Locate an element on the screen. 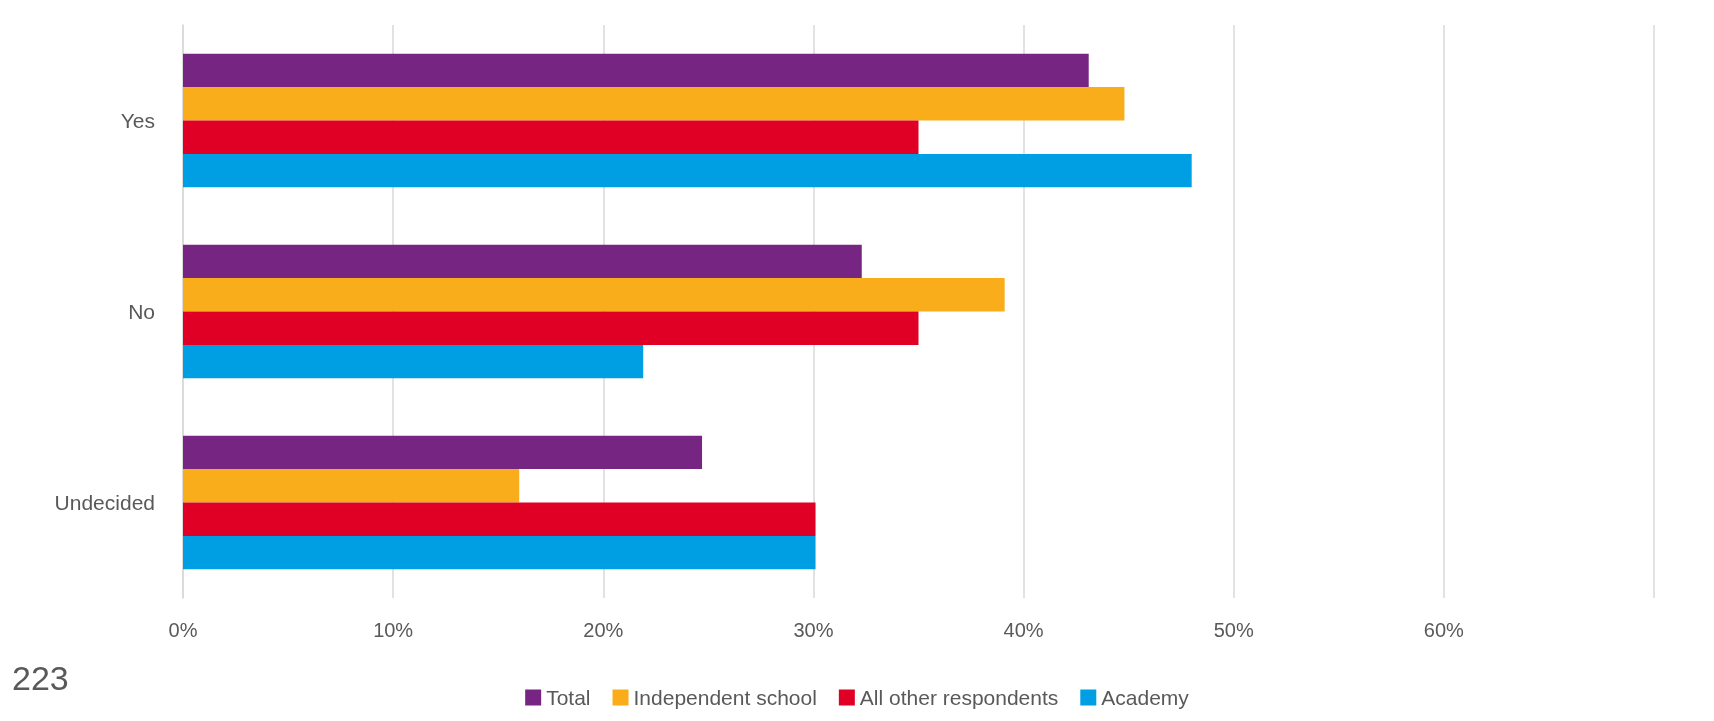  x-tick-label: 40% is located at coordinates (1023, 630).